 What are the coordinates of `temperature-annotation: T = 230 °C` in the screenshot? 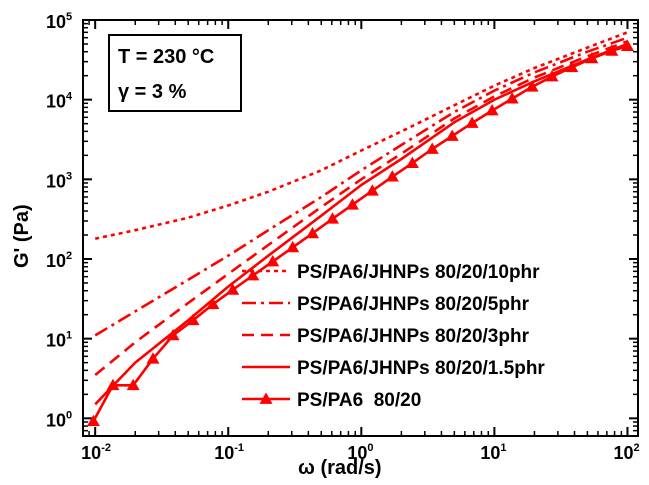 It's located at (166, 57).